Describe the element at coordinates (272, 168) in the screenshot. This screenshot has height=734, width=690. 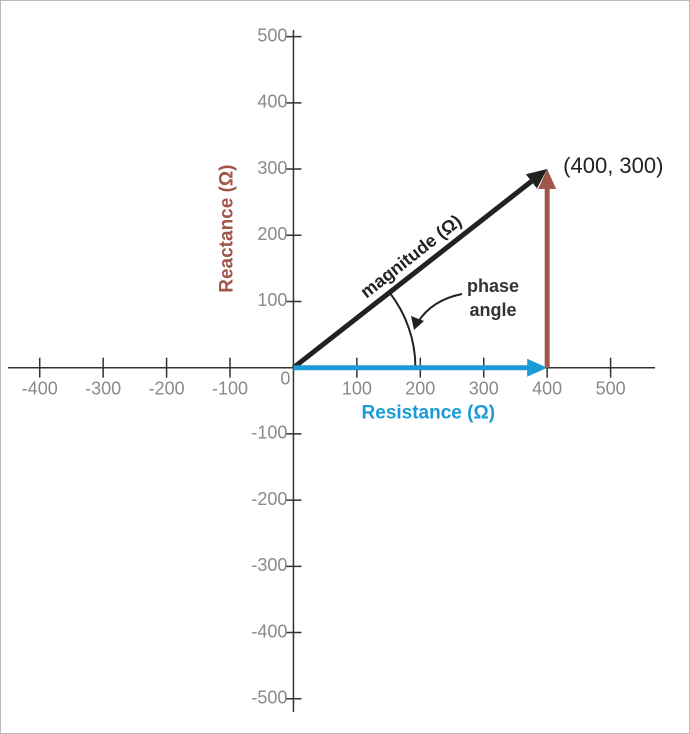
I see `y-tick-label: 300` at that location.